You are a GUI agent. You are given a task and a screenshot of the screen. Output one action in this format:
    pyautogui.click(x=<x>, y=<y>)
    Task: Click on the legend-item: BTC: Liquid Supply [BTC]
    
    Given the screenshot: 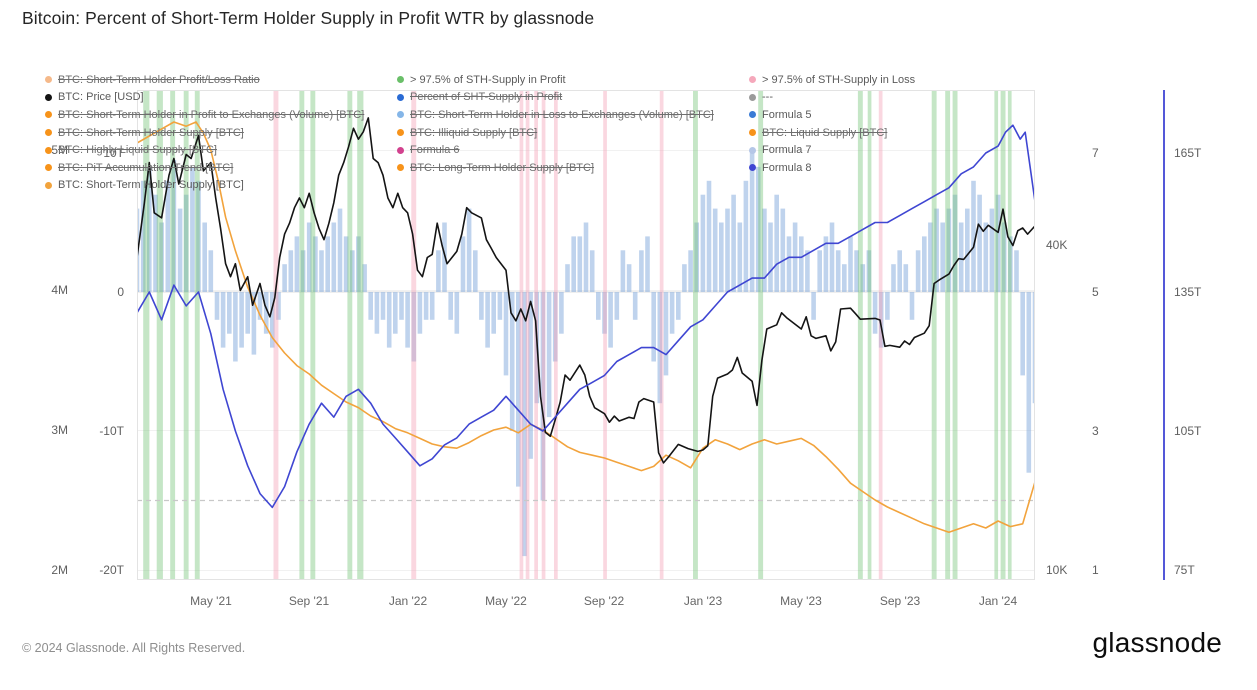 What is the action you would take?
    pyautogui.click(x=832, y=133)
    